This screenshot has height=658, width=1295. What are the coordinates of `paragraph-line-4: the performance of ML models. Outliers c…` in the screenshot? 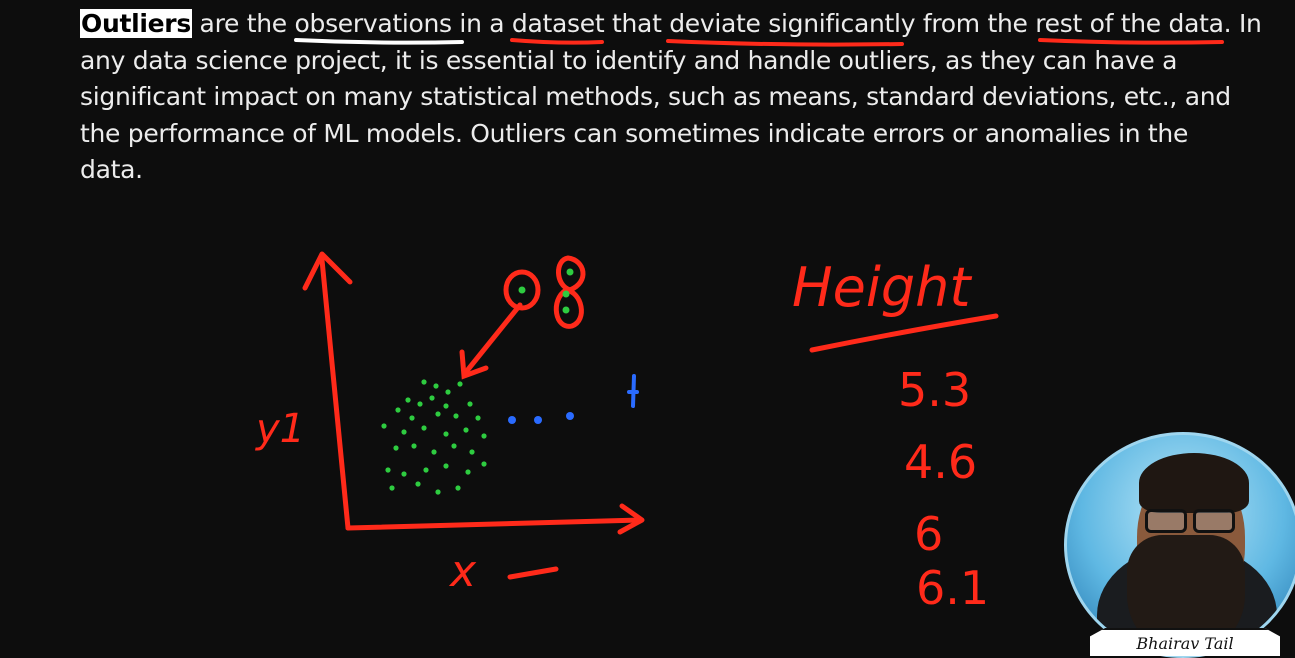 It's located at (634, 133).